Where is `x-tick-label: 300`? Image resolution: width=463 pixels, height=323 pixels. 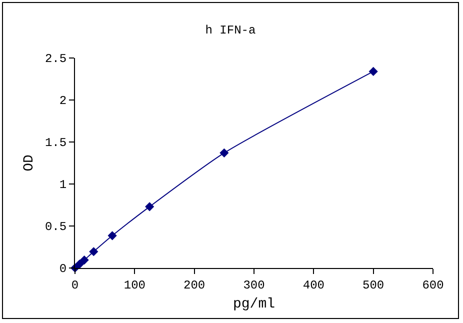 x-tick-label: 300 is located at coordinates (254, 285).